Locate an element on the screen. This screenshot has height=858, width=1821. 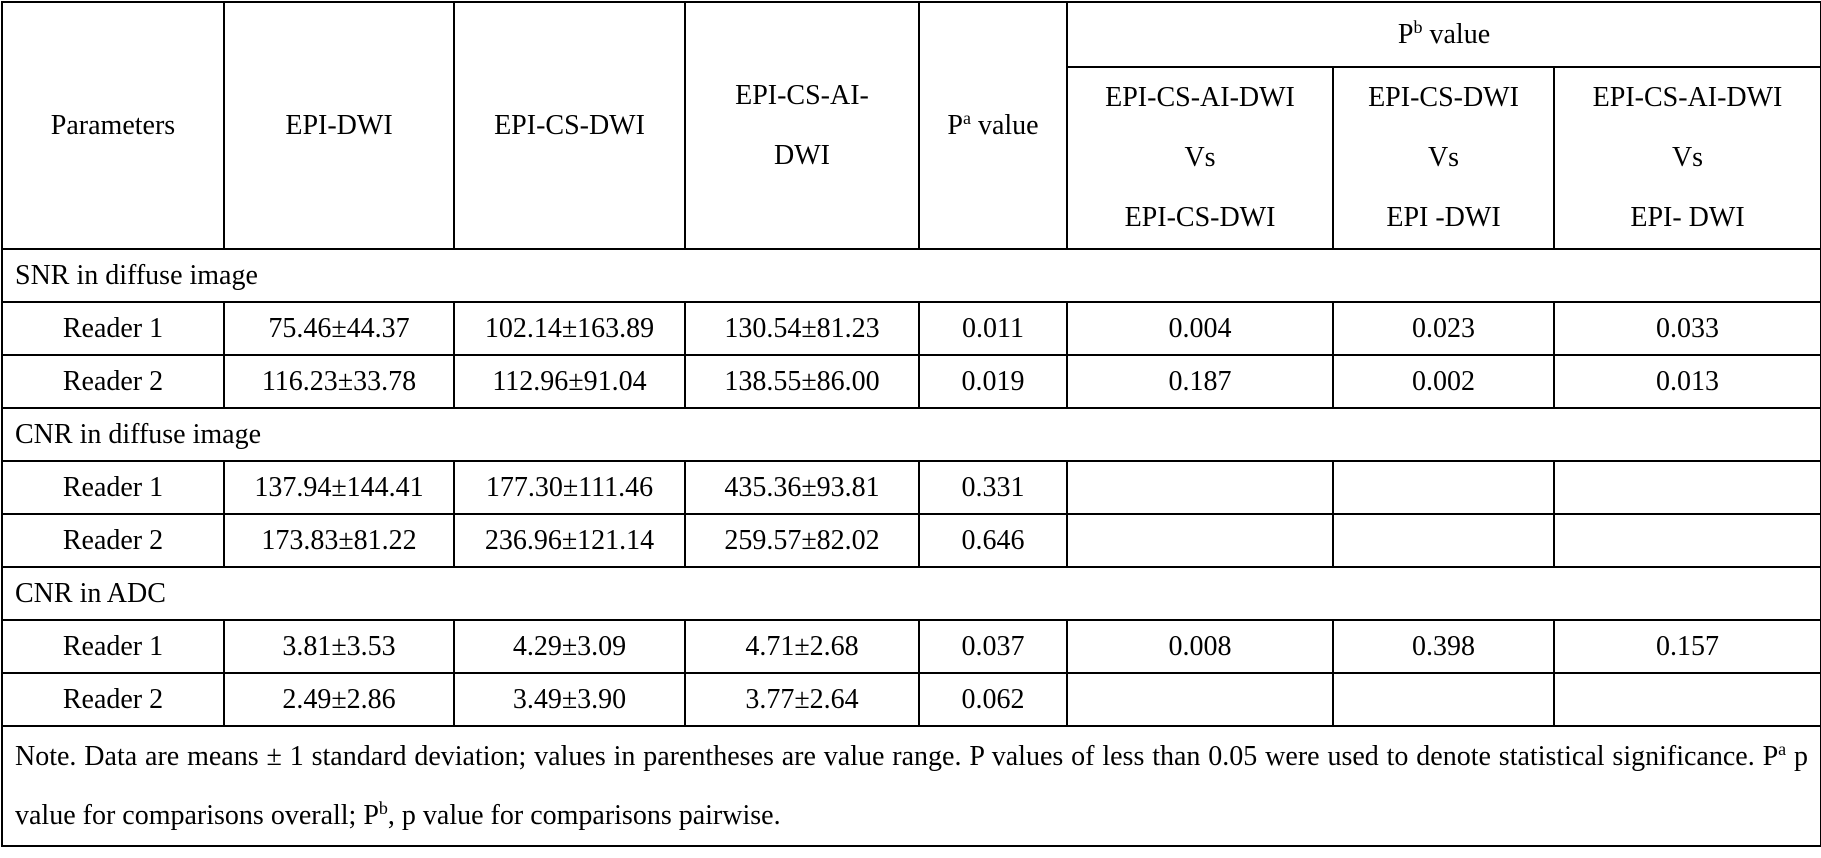
pb-comparison-1-cell: 0.008 is located at coordinates (1200, 646).